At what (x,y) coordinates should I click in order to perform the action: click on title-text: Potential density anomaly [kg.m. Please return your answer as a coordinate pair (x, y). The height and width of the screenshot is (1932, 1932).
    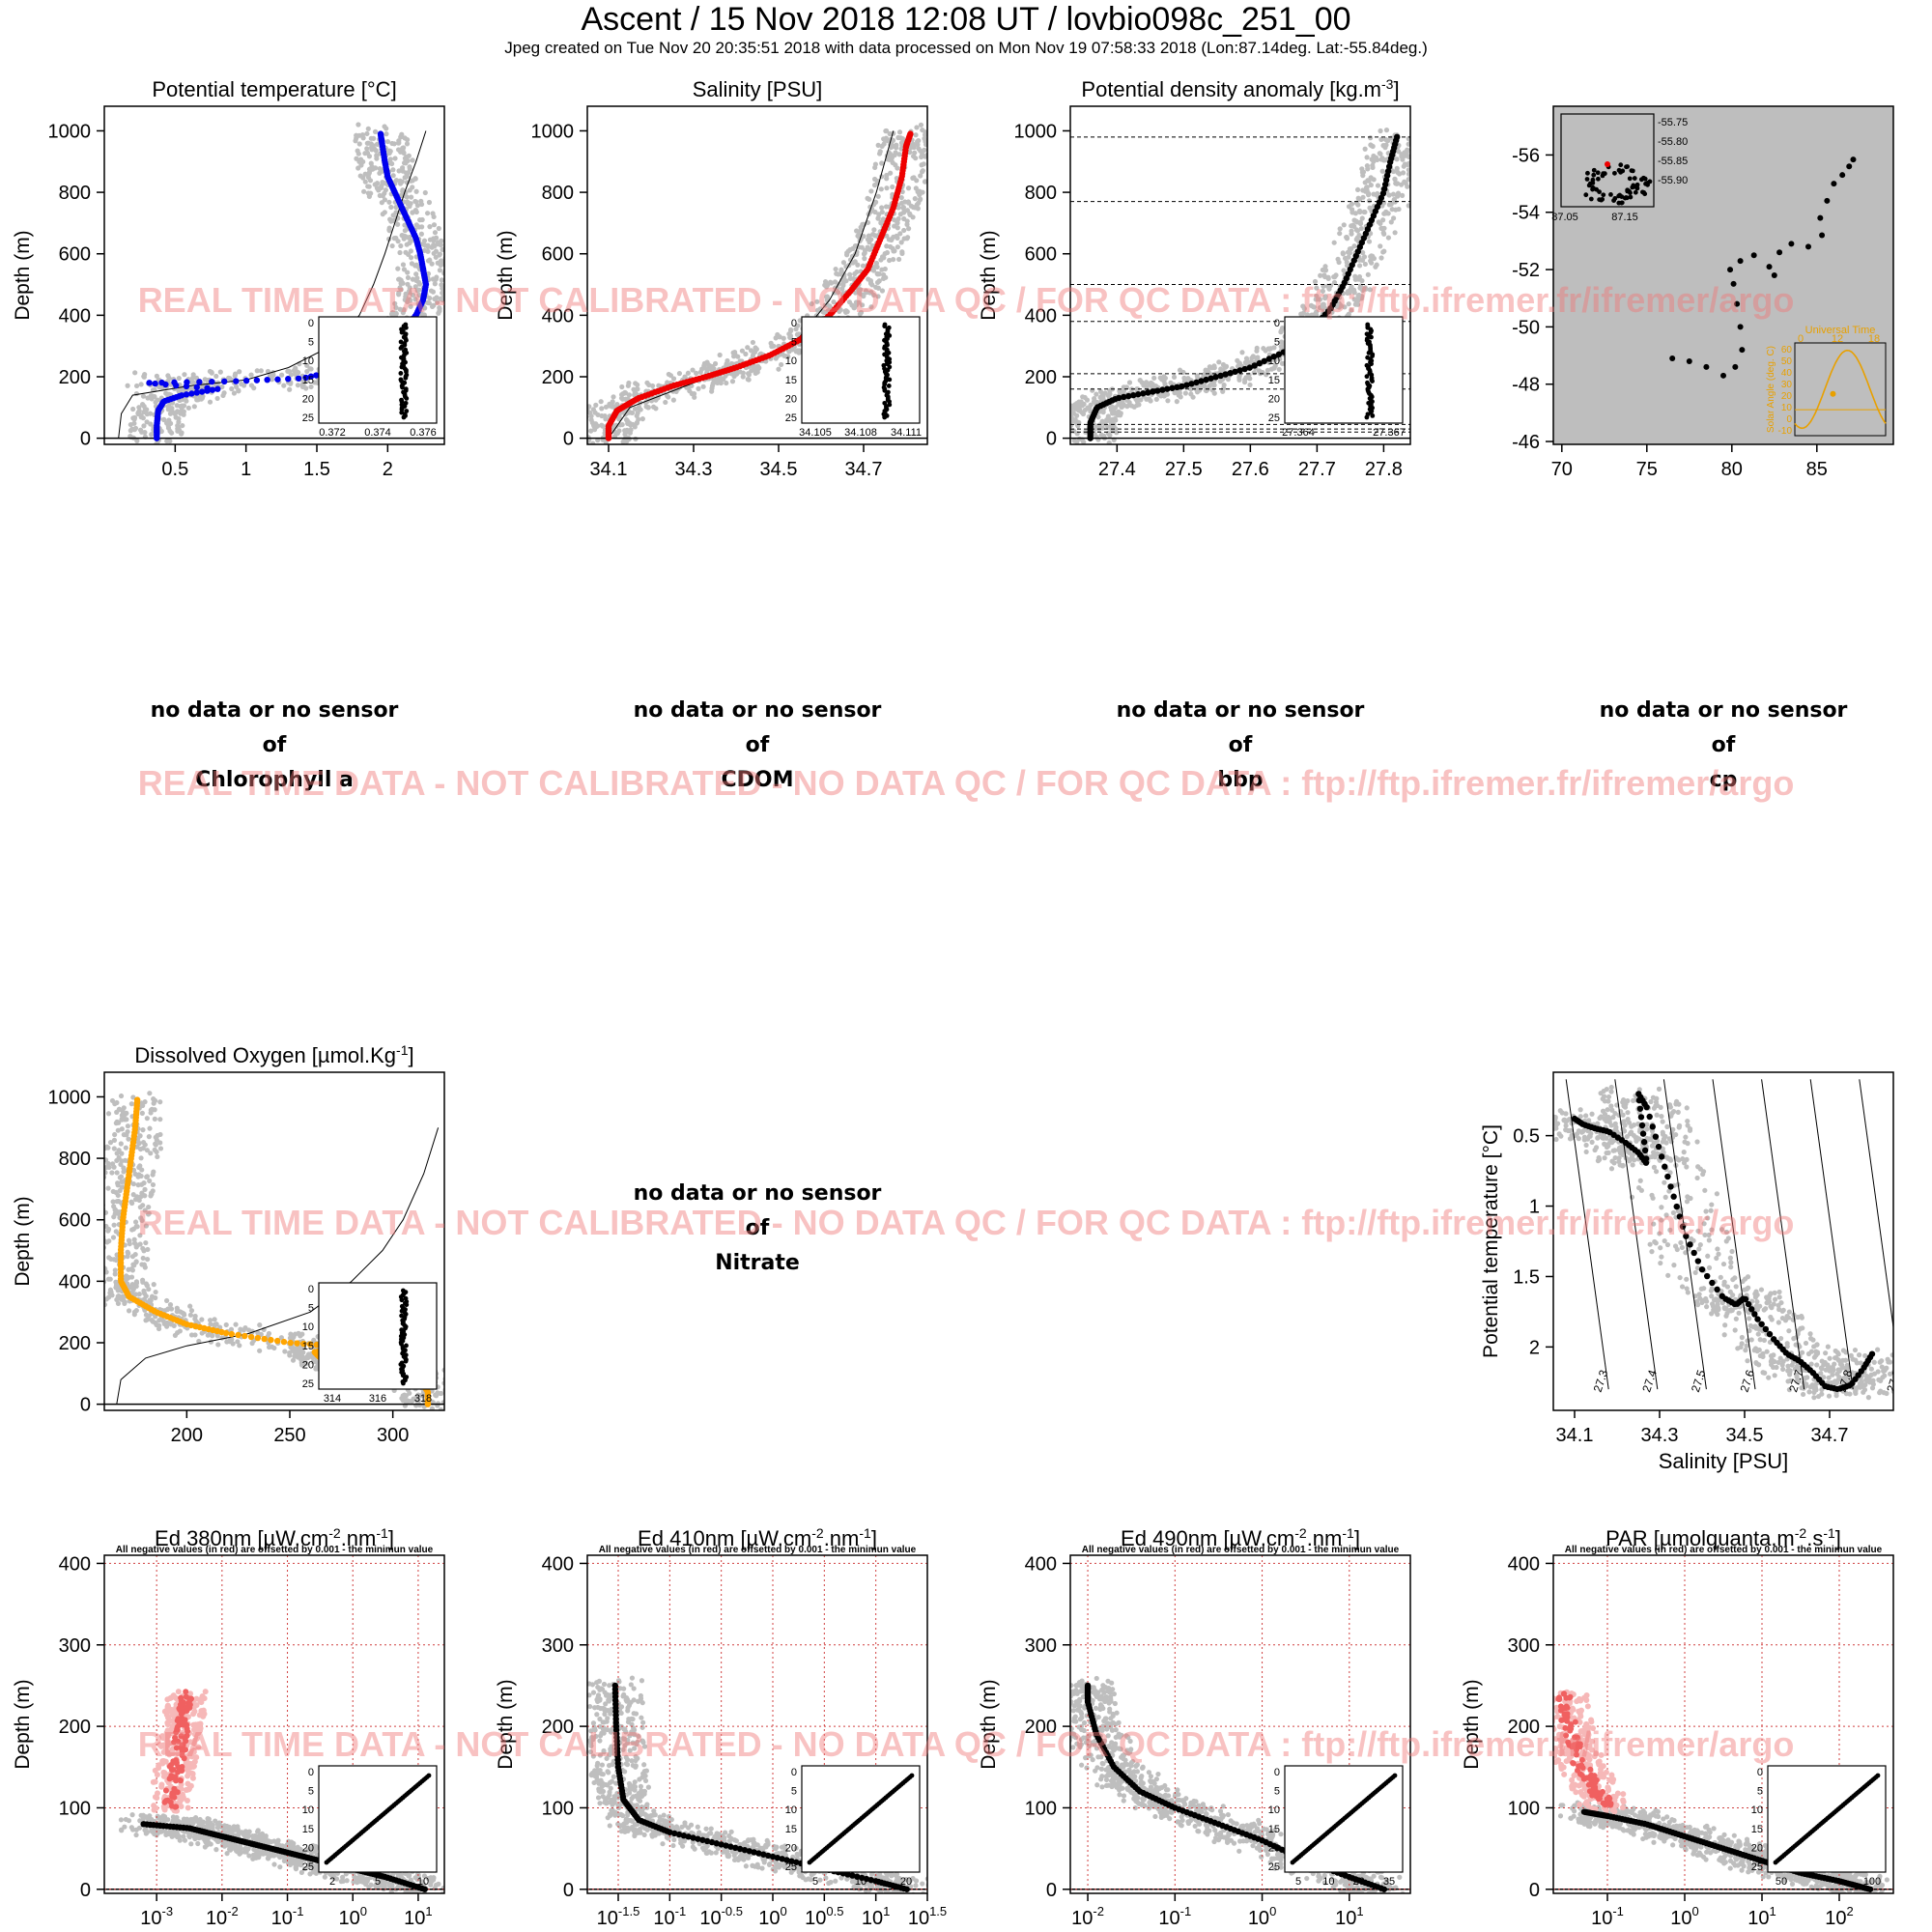
    Looking at the image, I should click on (1231, 89).